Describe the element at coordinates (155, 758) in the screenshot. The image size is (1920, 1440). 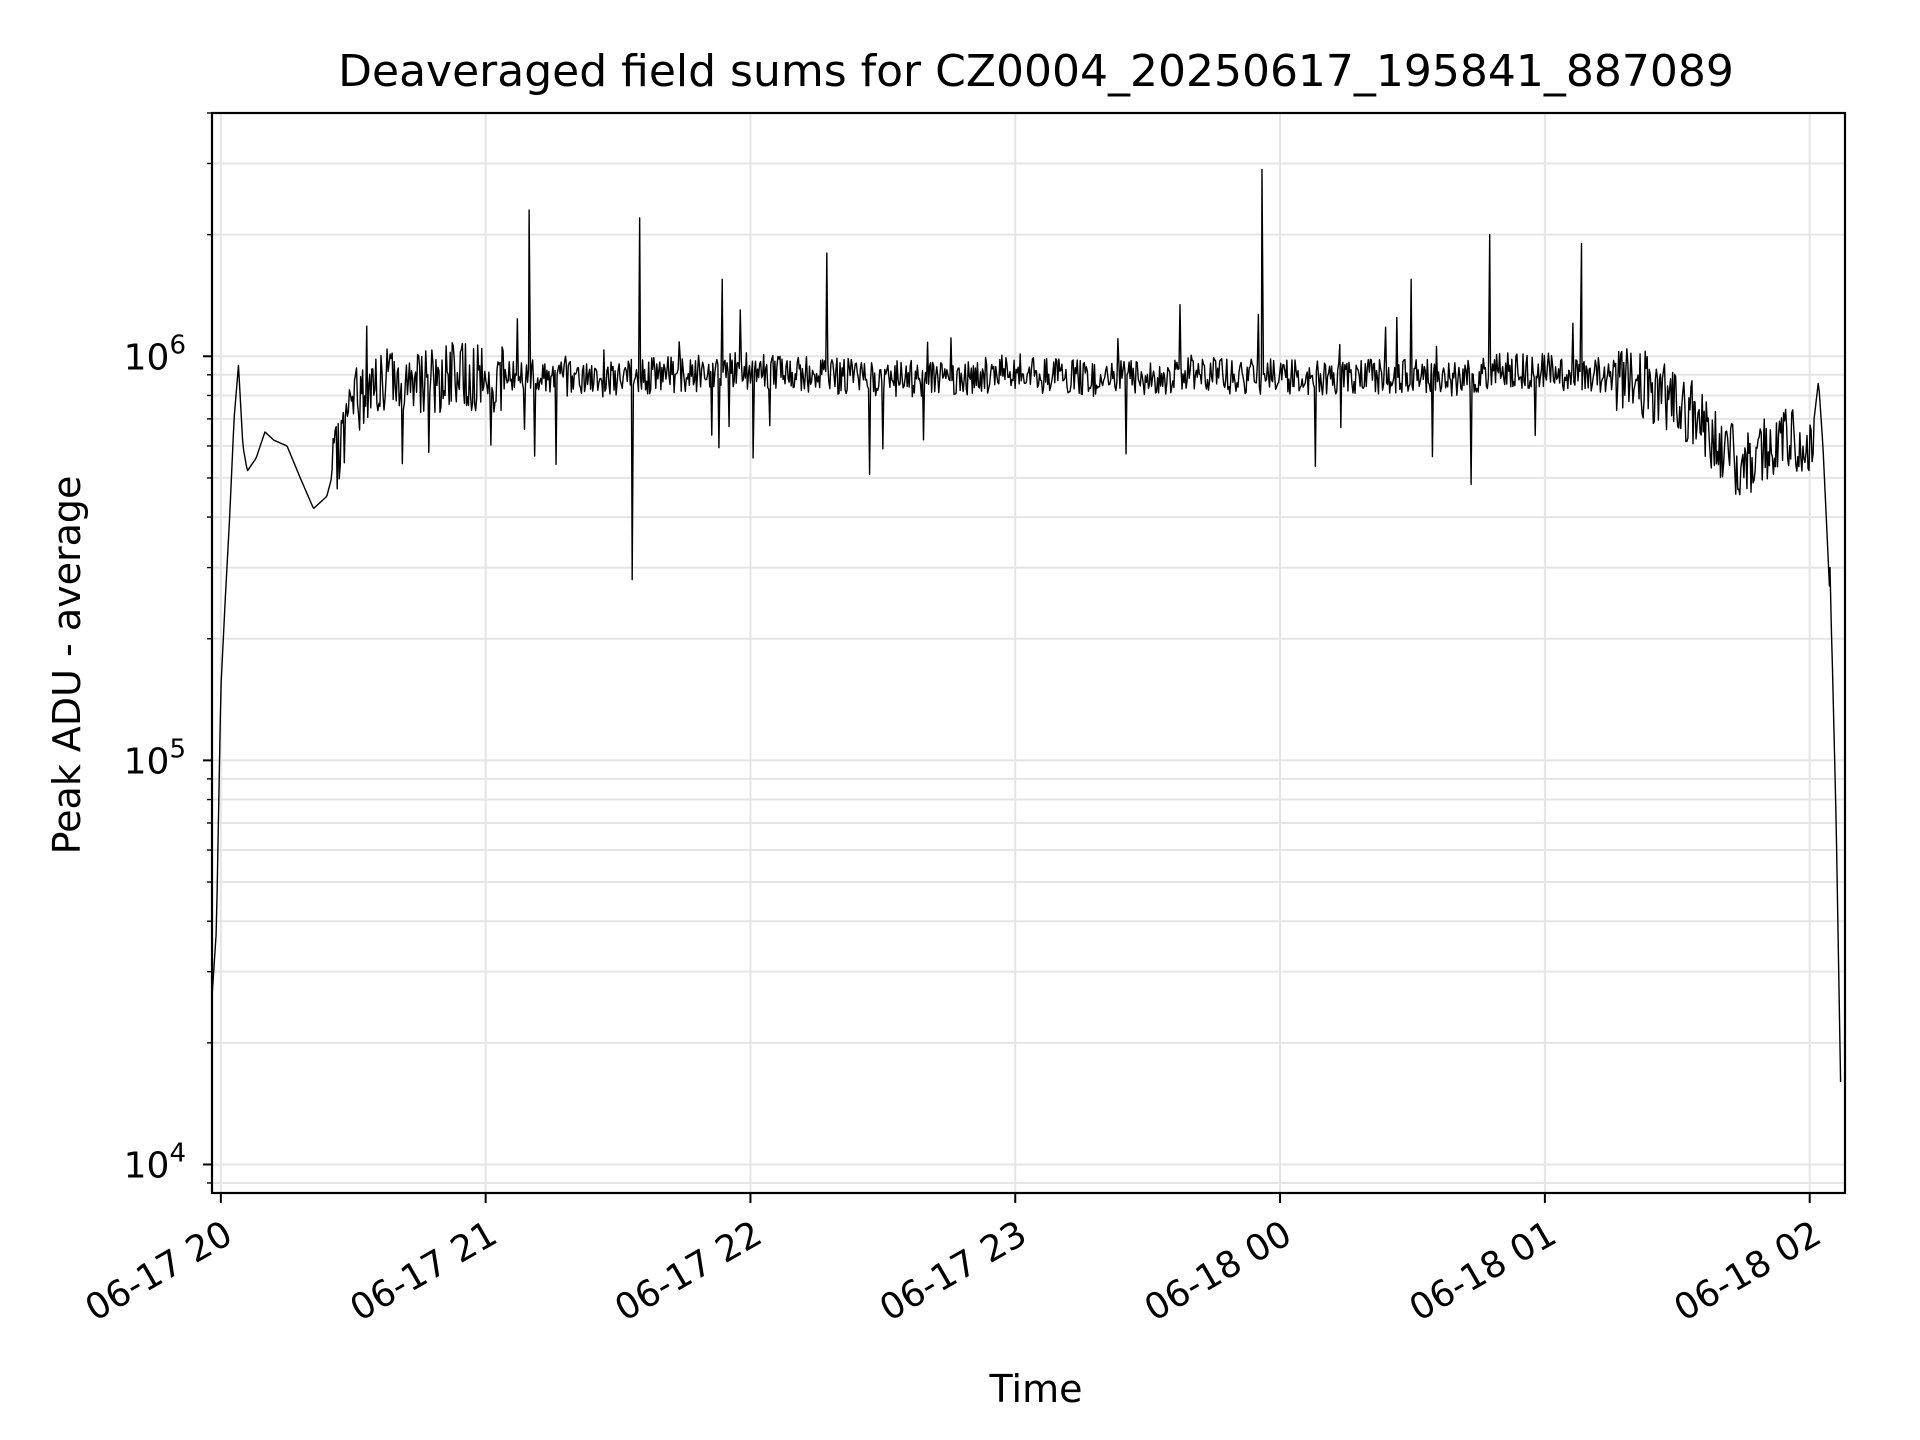
I see `y-tick-label: 10⁵` at that location.